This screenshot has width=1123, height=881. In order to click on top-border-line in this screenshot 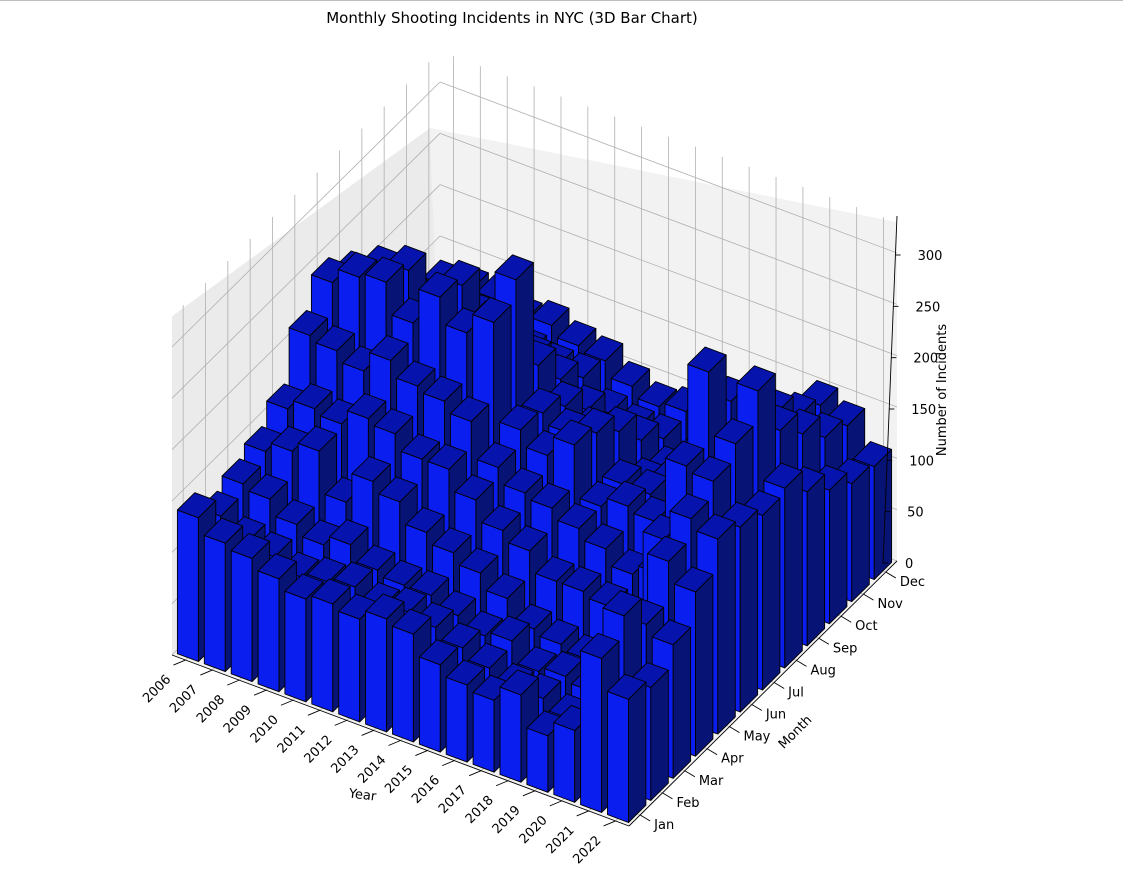, I will do `click(561, 0)`.